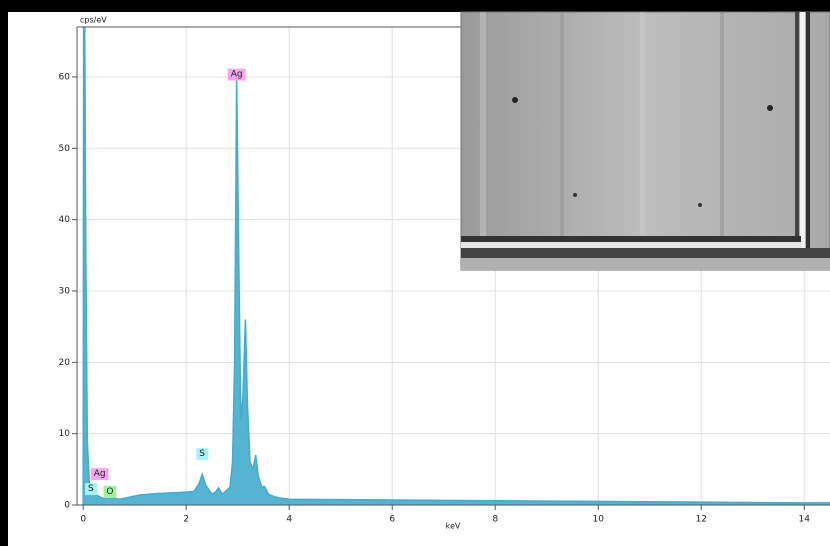 This screenshot has height=546, width=830. What do you see at coordinates (495, 520) in the screenshot?
I see `x-tick-label: 8` at bounding box center [495, 520].